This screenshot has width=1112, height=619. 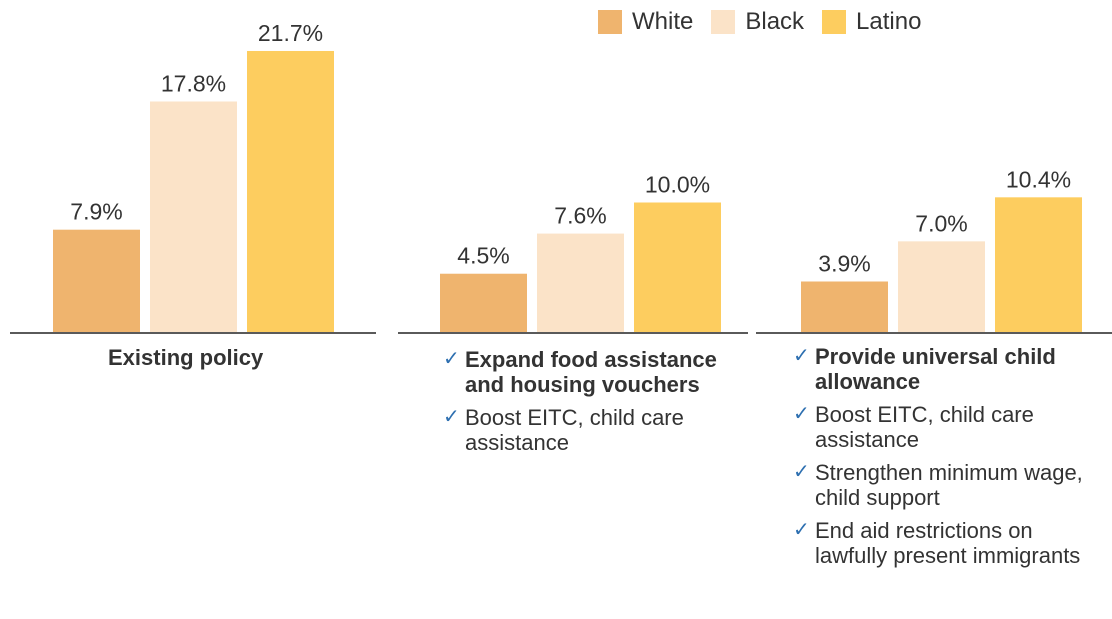 I want to click on legend-item-latino: Latino, so click(x=871, y=22).